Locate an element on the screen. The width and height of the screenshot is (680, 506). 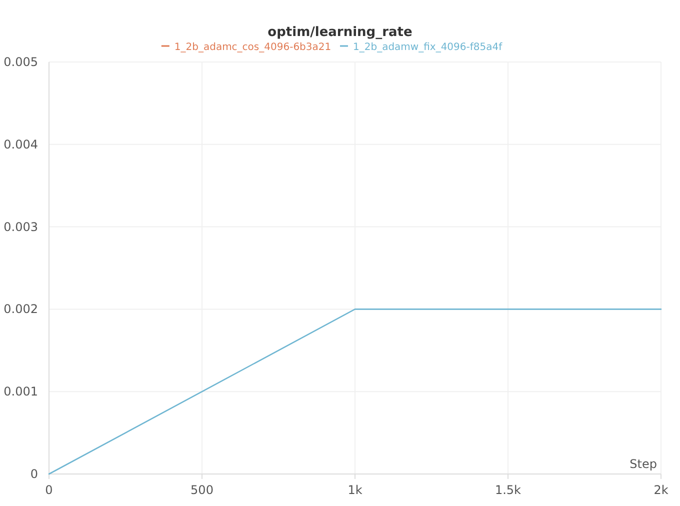
x-tick-label: 1k is located at coordinates (355, 490).